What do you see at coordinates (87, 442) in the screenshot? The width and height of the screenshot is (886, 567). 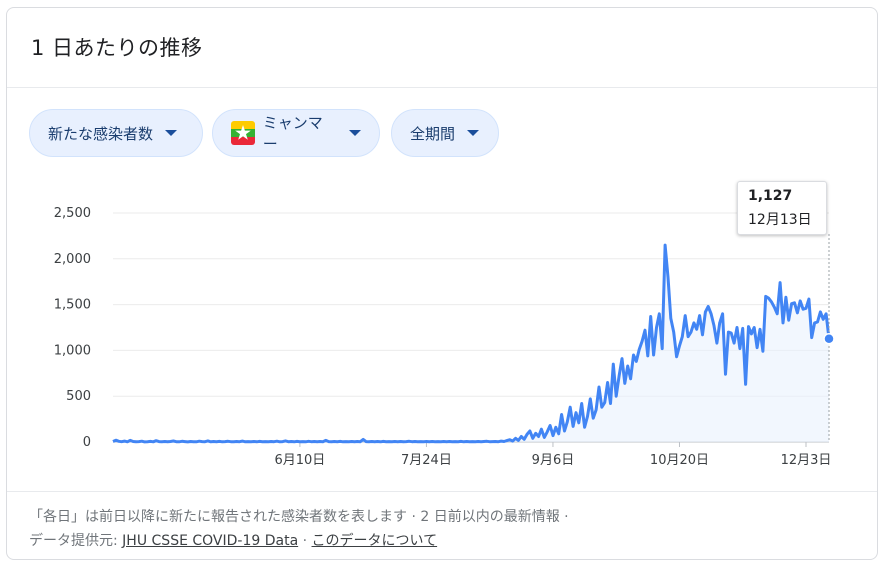 I see `y-tick-label: 0` at bounding box center [87, 442].